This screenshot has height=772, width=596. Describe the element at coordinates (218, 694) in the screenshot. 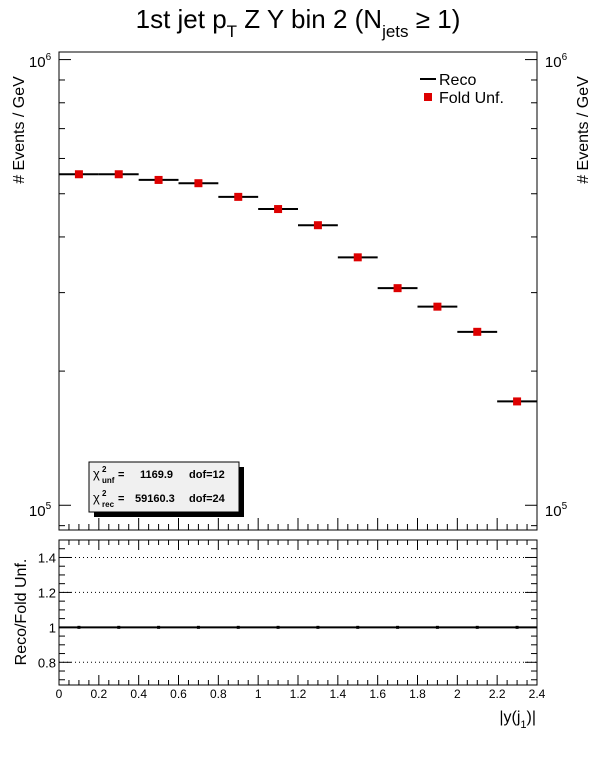

I see `x-tick-label: 0.8` at that location.